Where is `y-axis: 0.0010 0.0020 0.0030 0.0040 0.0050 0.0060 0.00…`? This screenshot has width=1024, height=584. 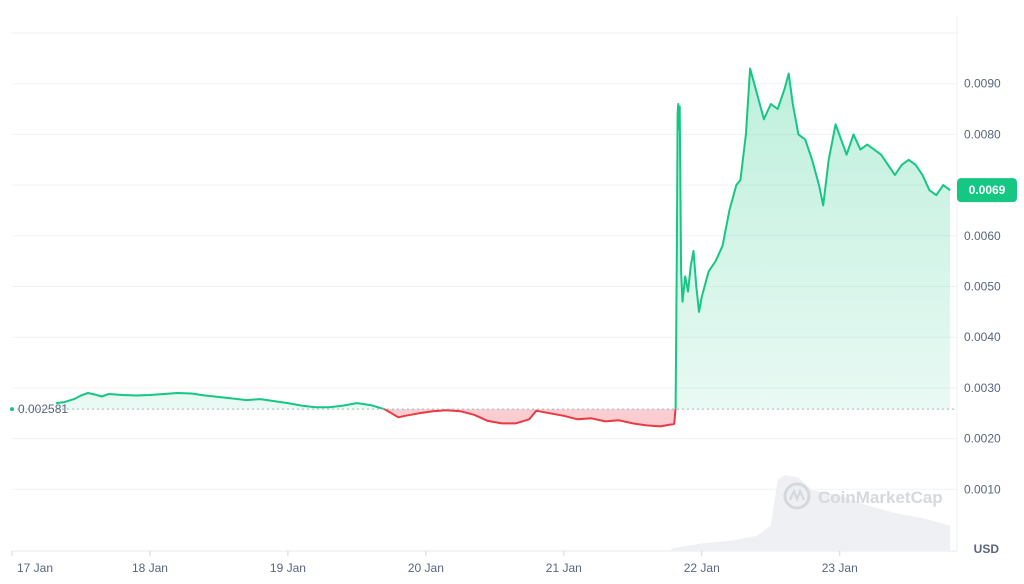
y-axis: 0.0010 0.0020 0.0030 0.0040 0.0050 0.0060 0.00… is located at coordinates (982, 287).